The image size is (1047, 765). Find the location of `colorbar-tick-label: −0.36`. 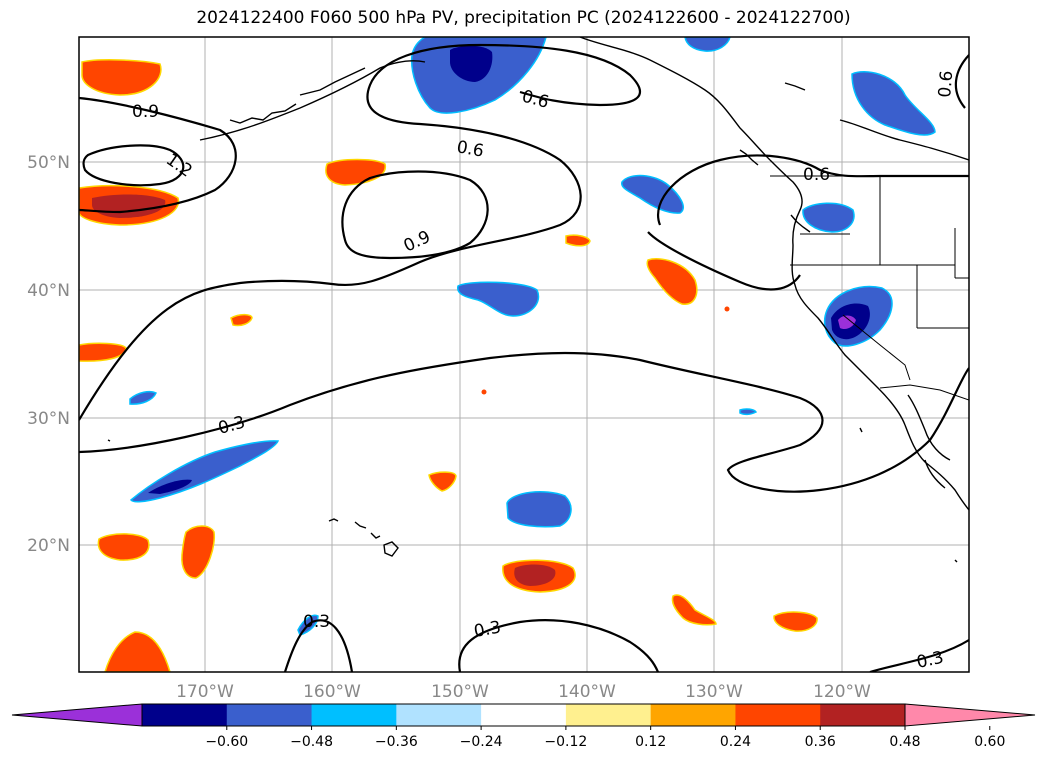

colorbar-tick-label: −0.36 is located at coordinates (396, 742).